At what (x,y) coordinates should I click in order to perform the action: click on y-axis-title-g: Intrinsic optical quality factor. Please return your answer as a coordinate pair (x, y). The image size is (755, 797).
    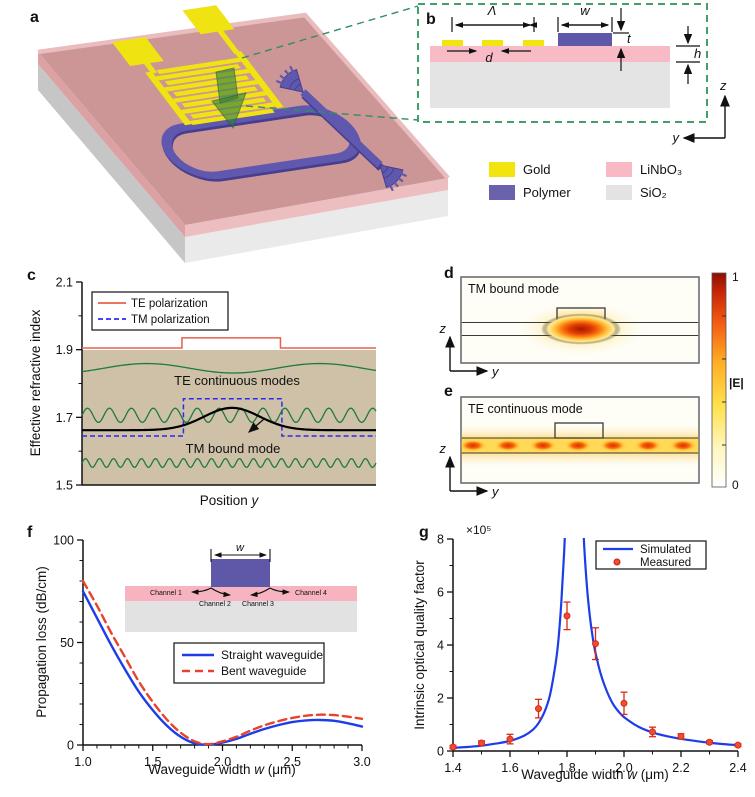
    Looking at the image, I should click on (419, 645).